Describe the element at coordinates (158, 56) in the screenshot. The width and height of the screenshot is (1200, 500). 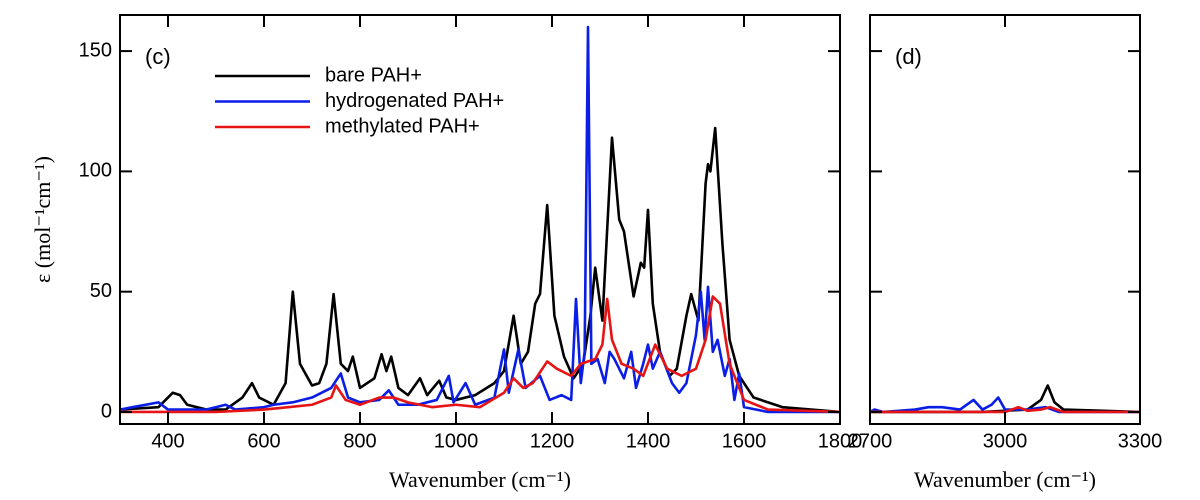
I see `panel-label: (c)` at that location.